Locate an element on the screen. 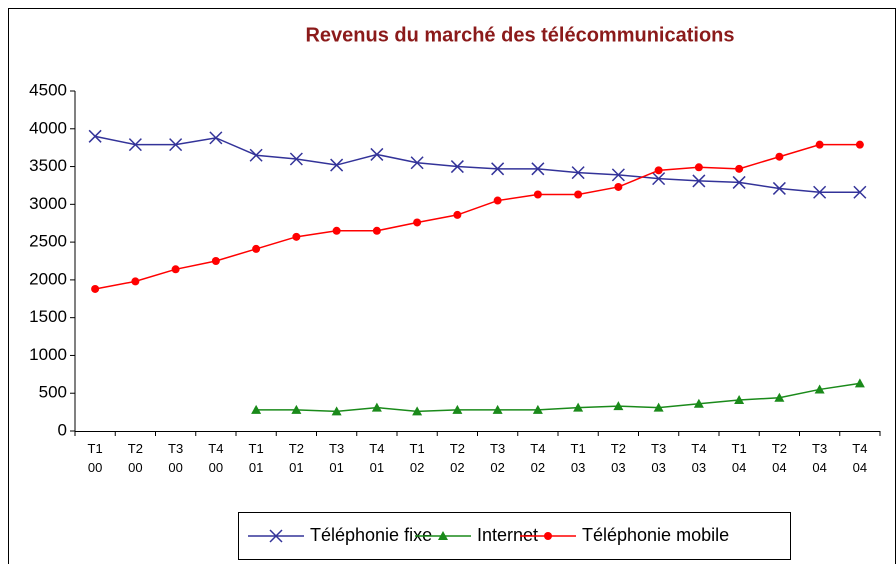 The height and width of the screenshot is (564, 896). y-tick-label: 1000 is located at coordinates (48, 354).